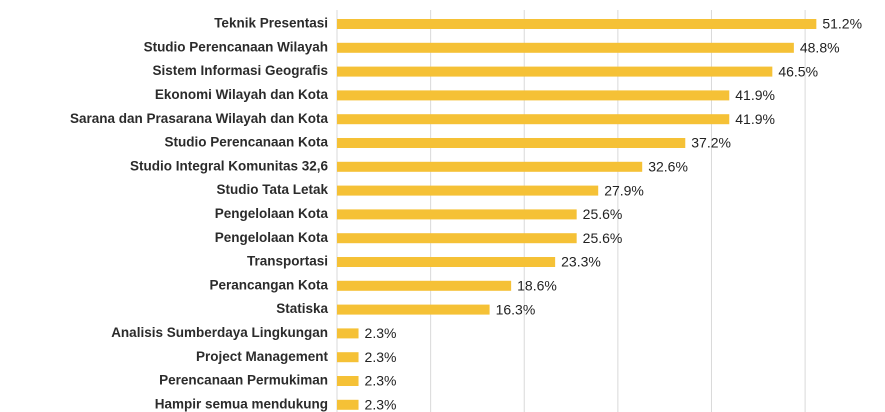  Describe the element at coordinates (268, 284) in the screenshot. I see `category-label: Perancangan Kota` at that location.